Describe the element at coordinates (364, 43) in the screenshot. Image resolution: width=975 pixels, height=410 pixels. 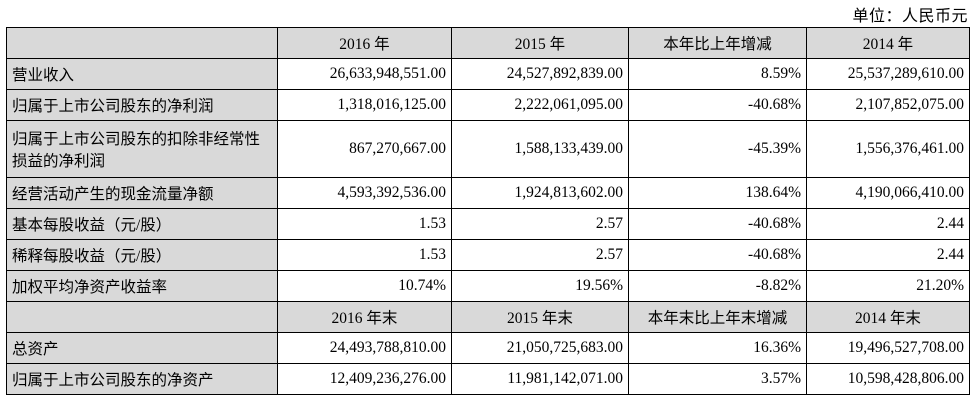
I see `table-header-cell: 2016 年` at that location.